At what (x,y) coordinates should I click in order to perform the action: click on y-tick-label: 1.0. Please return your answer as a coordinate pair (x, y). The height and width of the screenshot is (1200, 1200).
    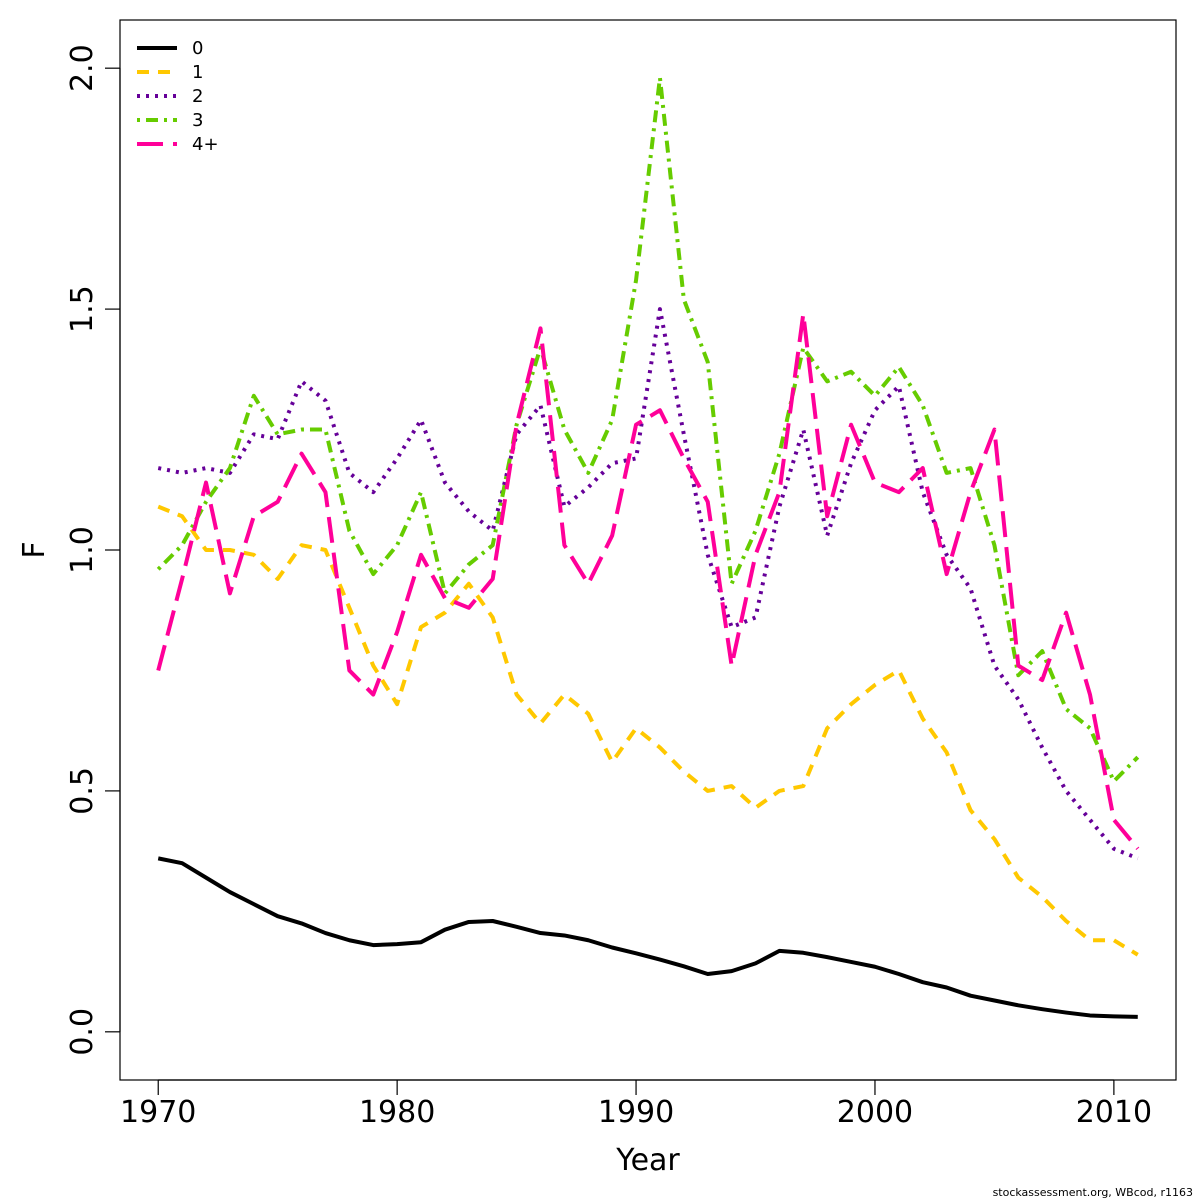
    Looking at the image, I should click on (82, 550).